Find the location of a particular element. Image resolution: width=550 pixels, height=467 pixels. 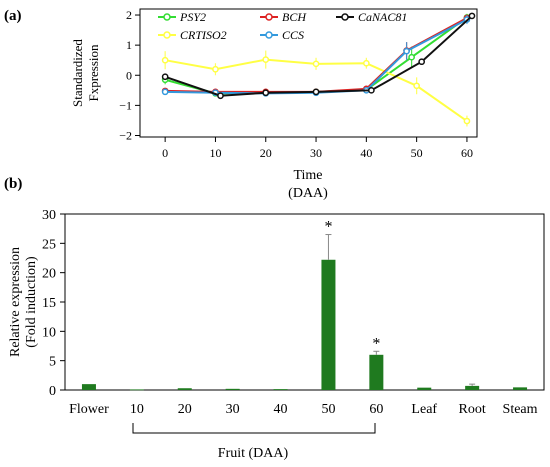

panel-a-ylabel-line2: Fxpression is located at coordinates (93, 73).